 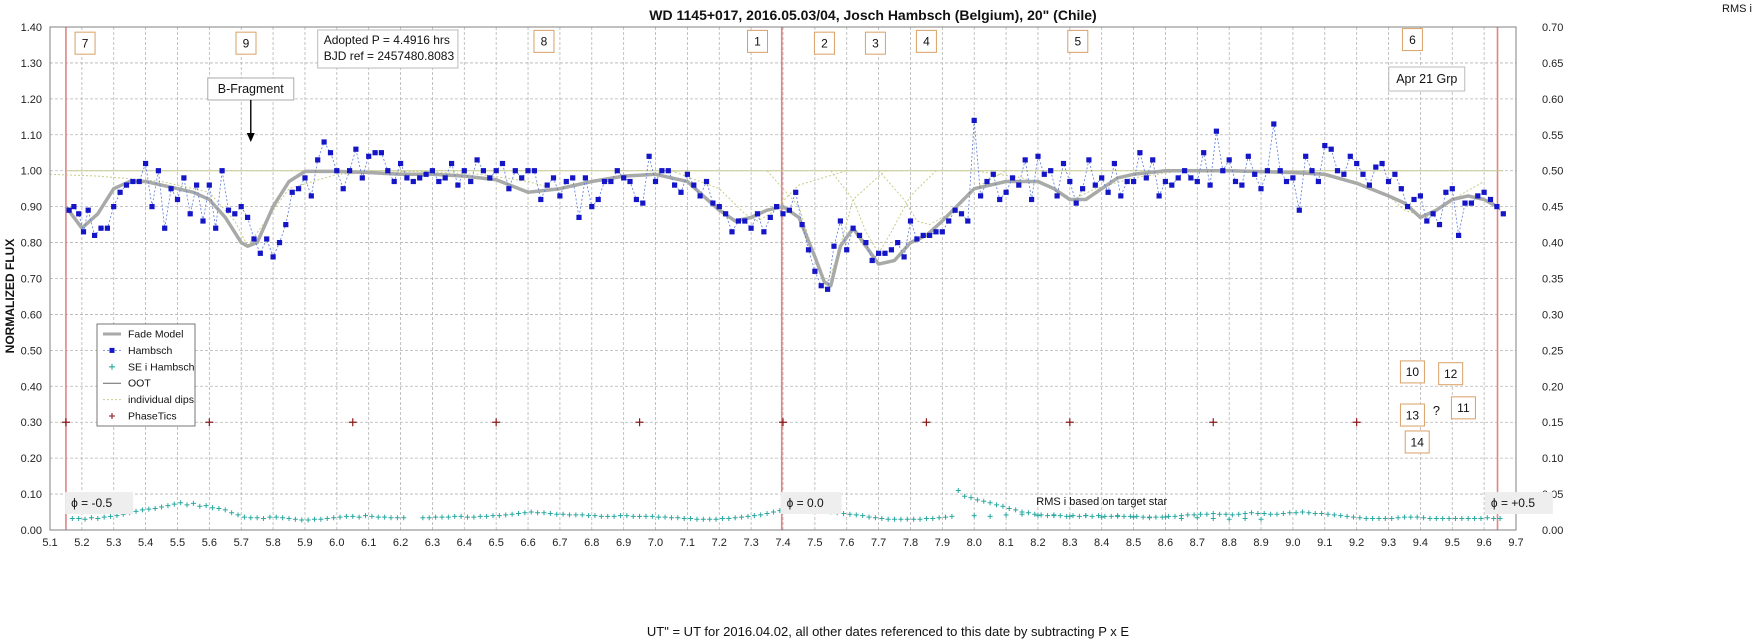 I want to click on x-tick-label: 5.6, so click(x=209, y=543).